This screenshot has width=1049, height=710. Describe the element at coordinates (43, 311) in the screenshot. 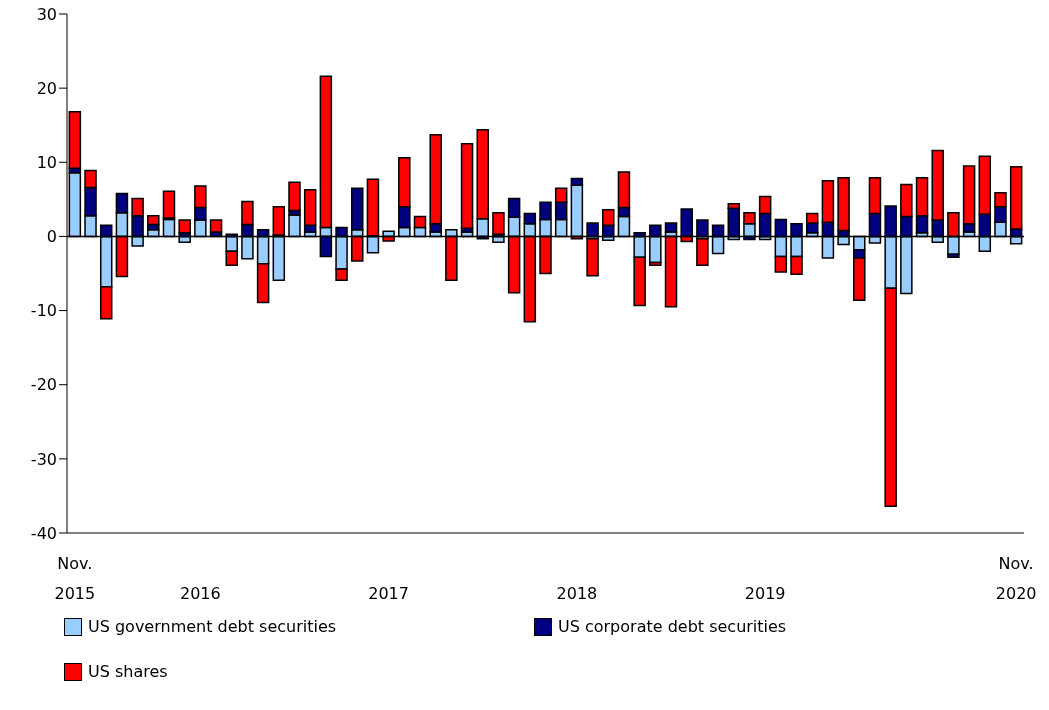

I see `y-tick-label: -10` at that location.